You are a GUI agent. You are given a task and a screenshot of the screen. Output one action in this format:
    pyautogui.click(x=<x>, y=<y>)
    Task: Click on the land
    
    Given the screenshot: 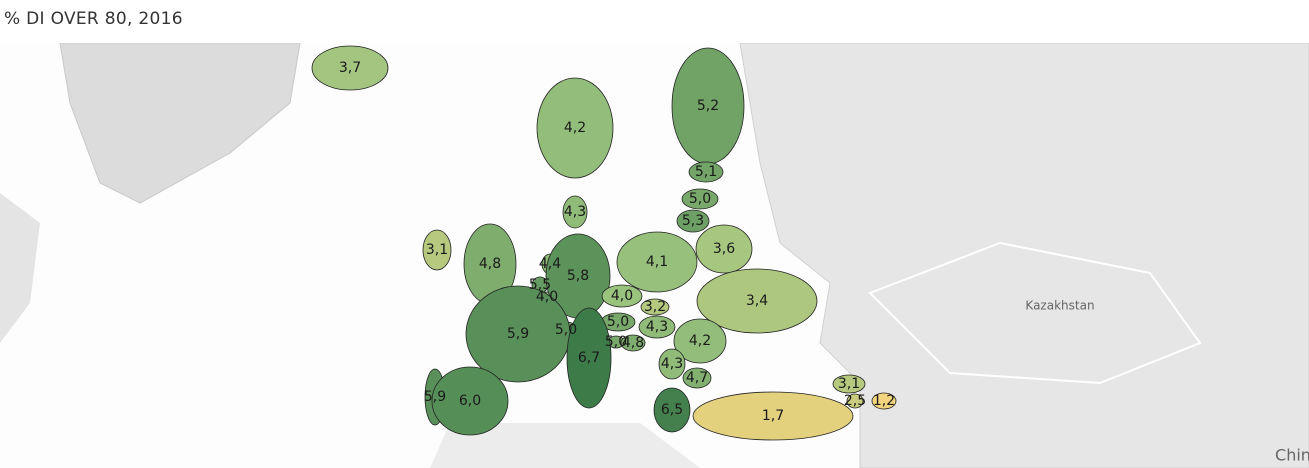 What is the action you would take?
    pyautogui.click(x=20, y=268)
    